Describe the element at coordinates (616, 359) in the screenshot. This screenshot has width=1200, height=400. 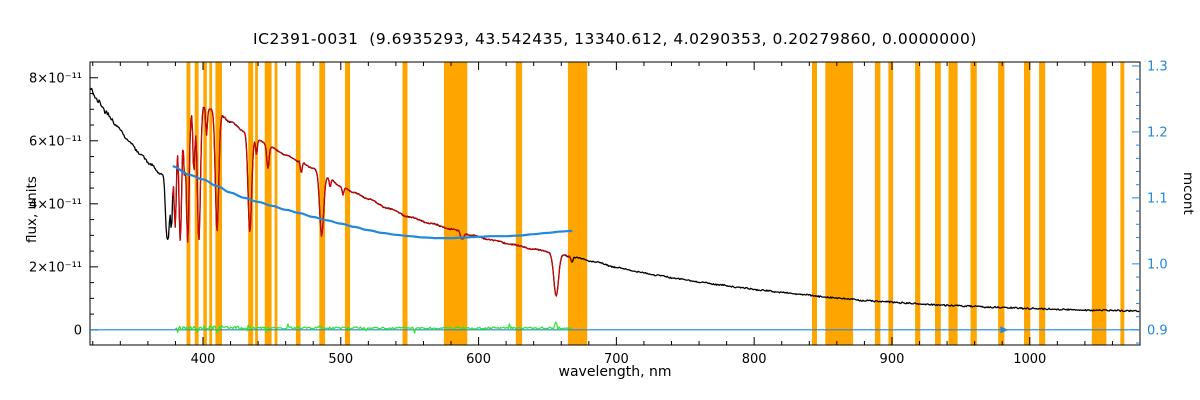
I see `x-tick-label: 700` at that location.